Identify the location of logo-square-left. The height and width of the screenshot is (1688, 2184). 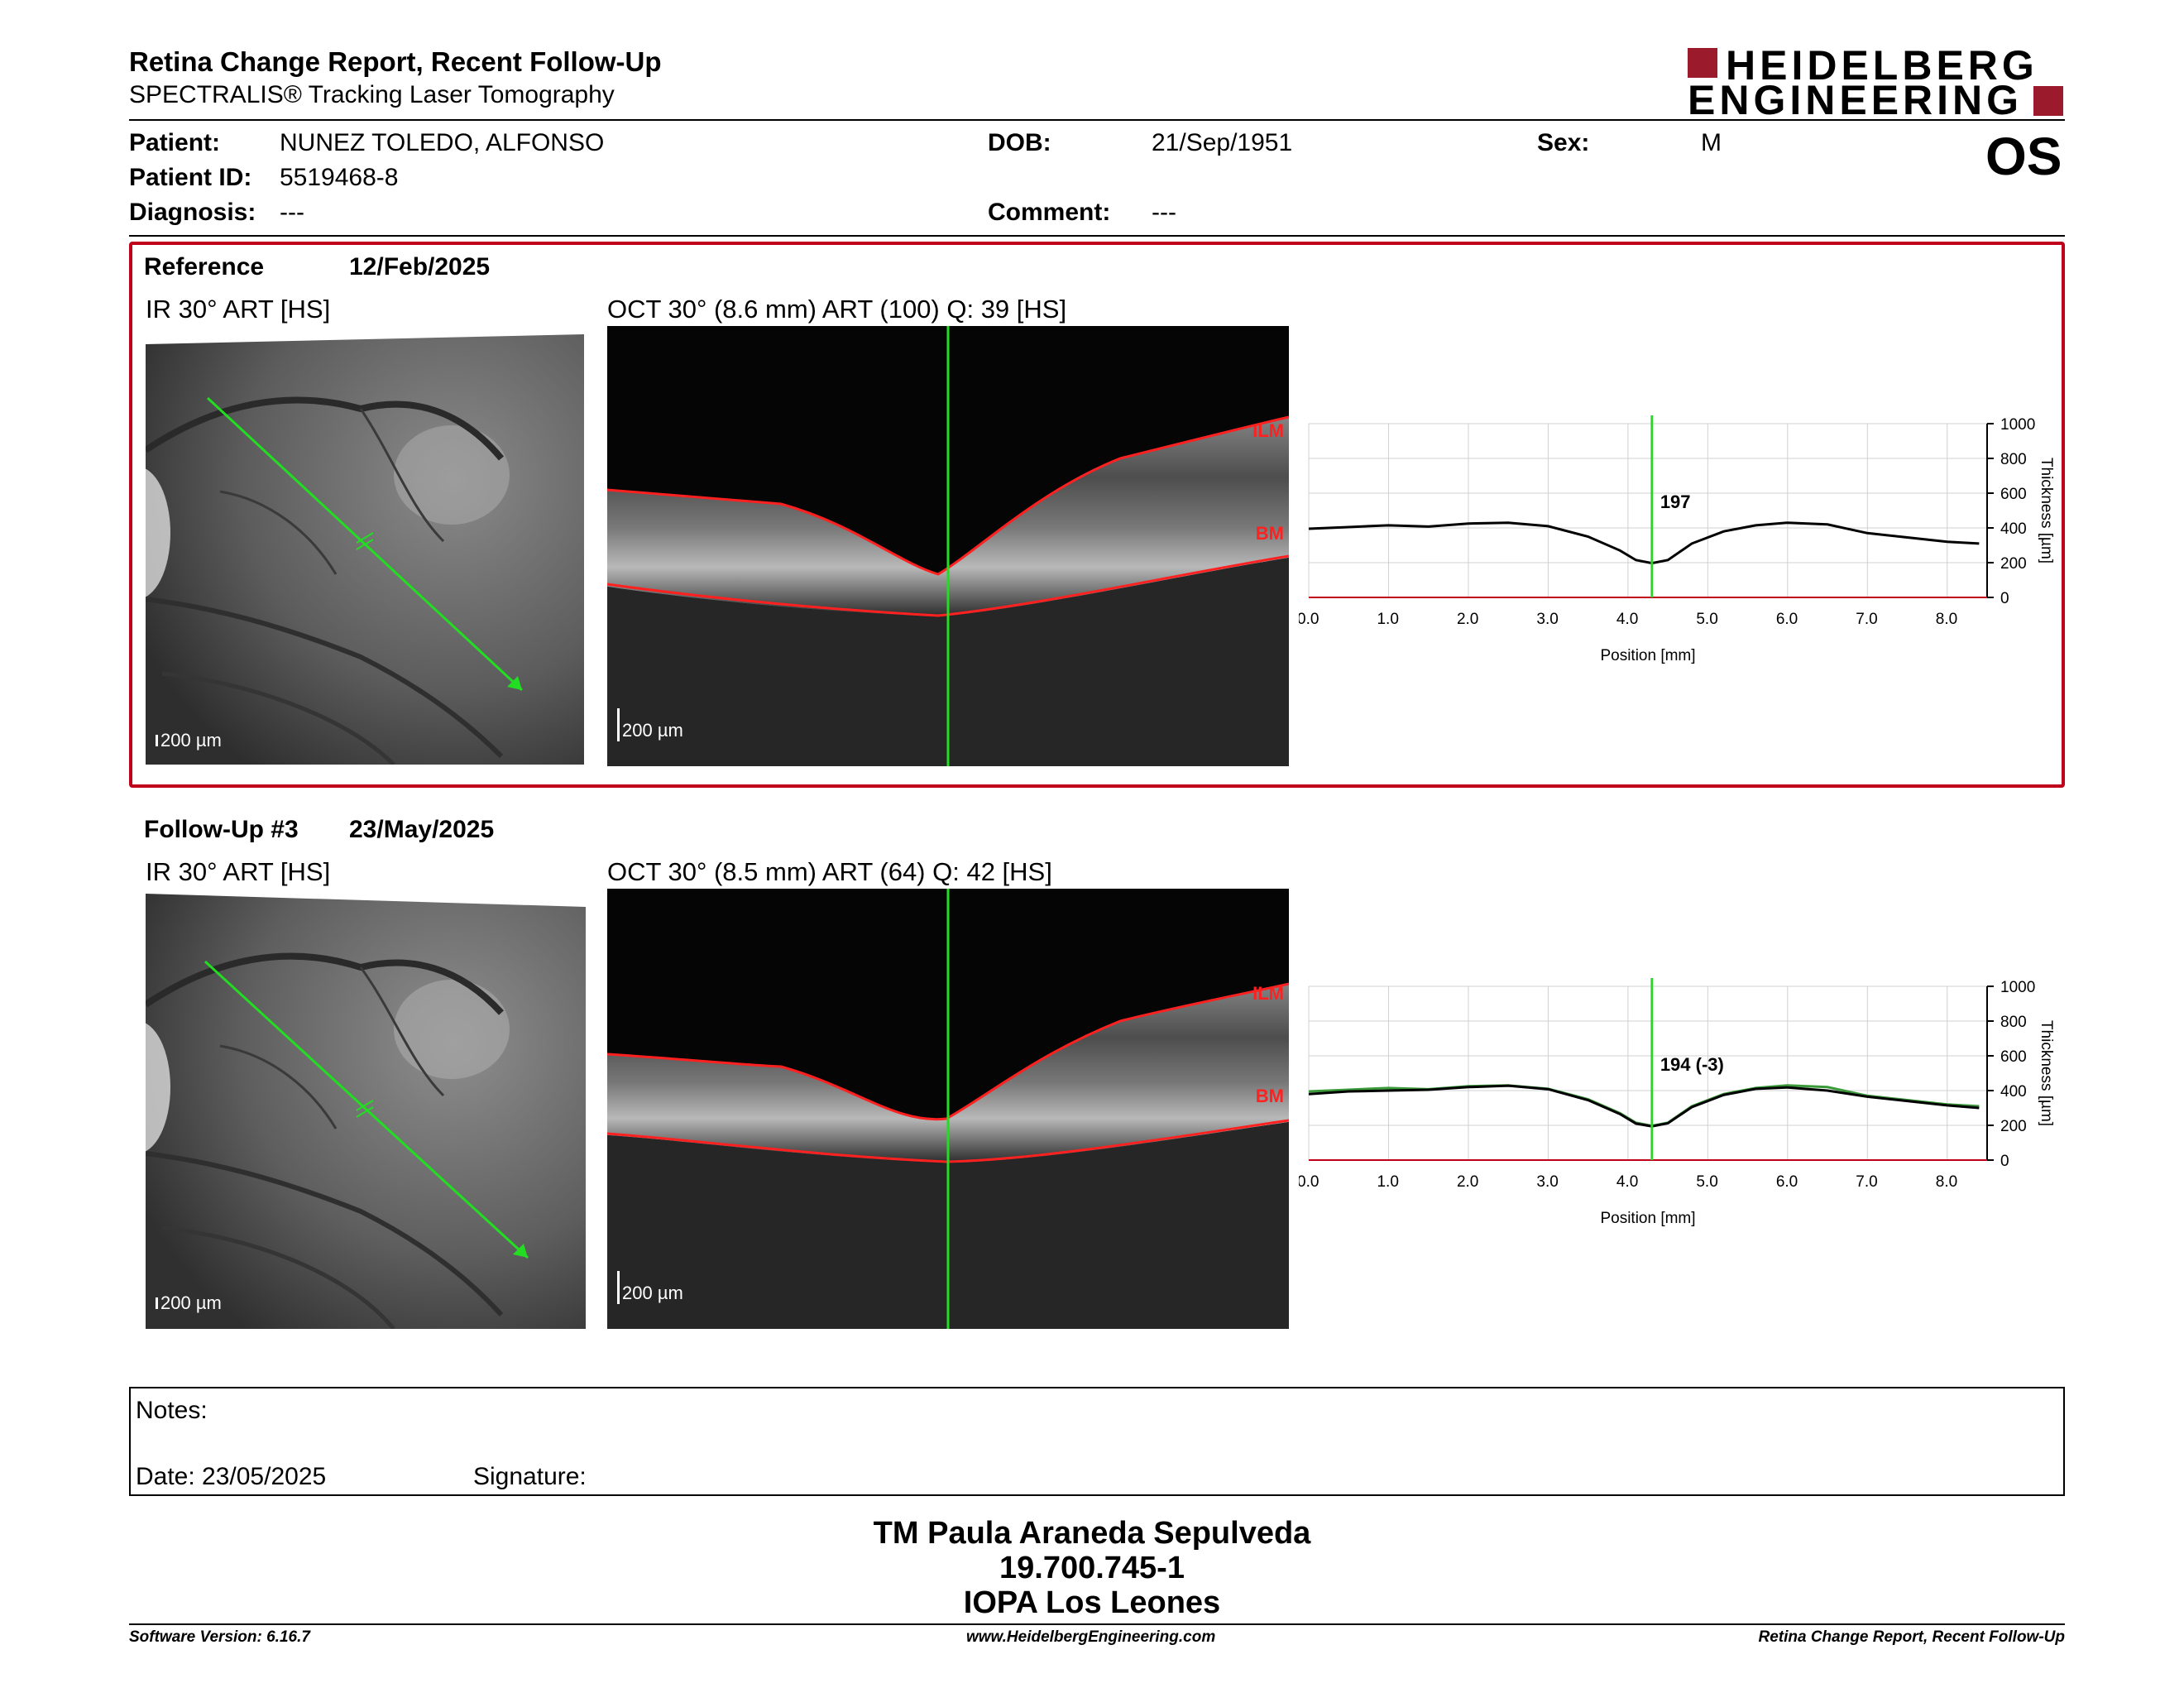
(1702, 63).